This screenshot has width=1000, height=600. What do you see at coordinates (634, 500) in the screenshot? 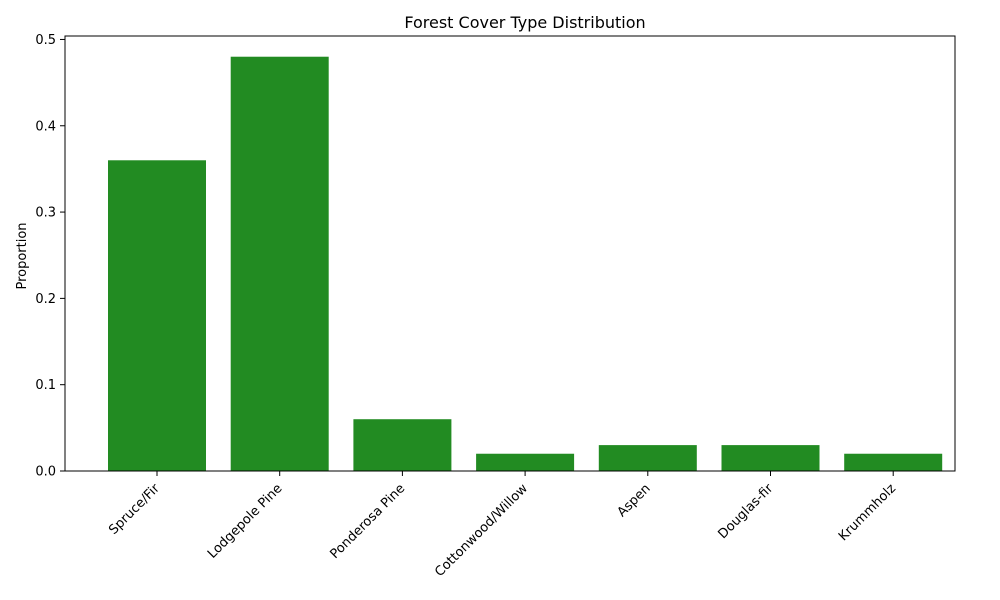
I see `x-tick-label: Aspen` at bounding box center [634, 500].